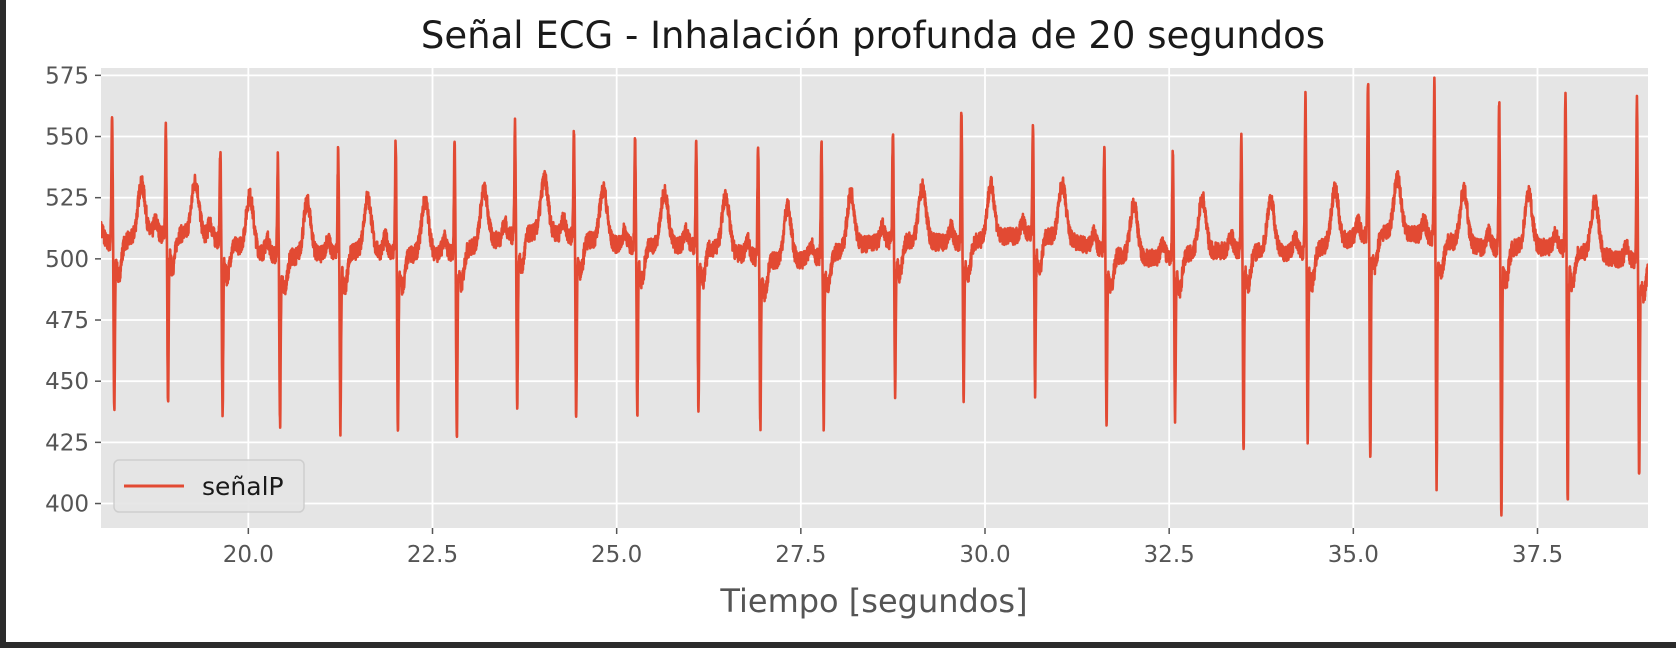 Image resolution: width=1676 pixels, height=648 pixels. Describe the element at coordinates (248, 555) in the screenshot. I see `x-tick-label: 20.0` at that location.